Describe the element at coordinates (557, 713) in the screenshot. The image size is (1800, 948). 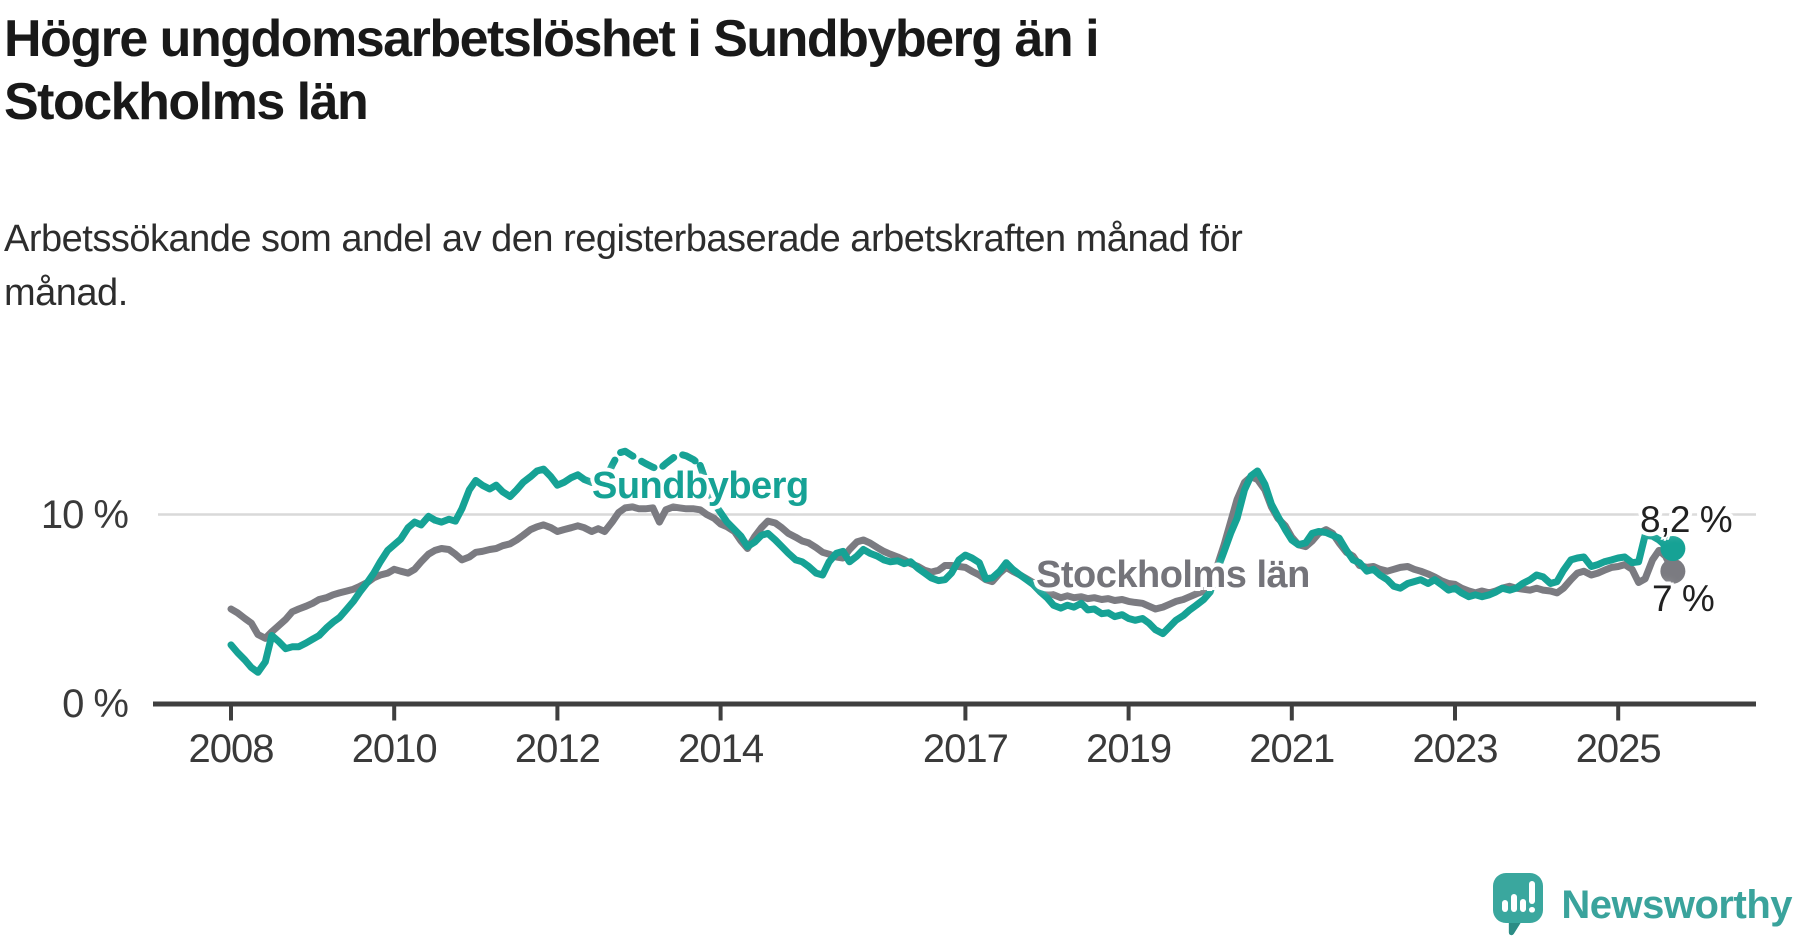
I see `x-axis-tick-2012` at that location.